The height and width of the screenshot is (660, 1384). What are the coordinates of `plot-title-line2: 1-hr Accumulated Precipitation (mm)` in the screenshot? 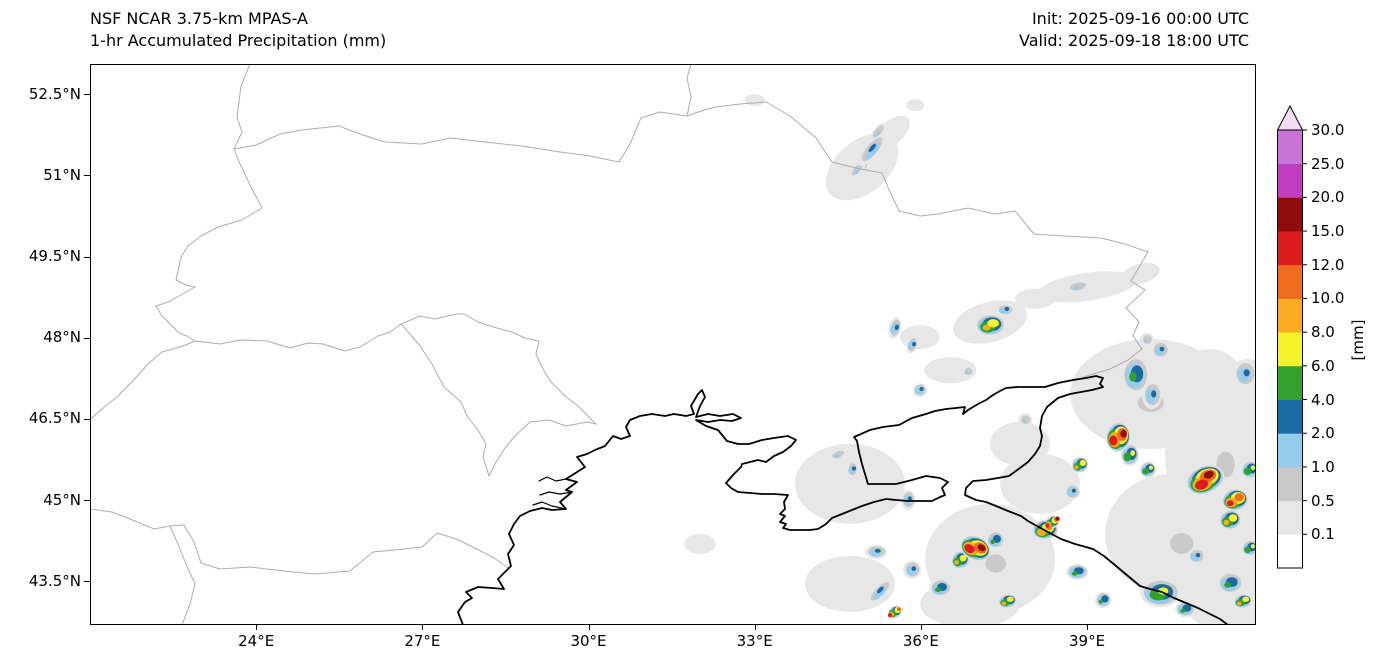 It's located at (238, 40).